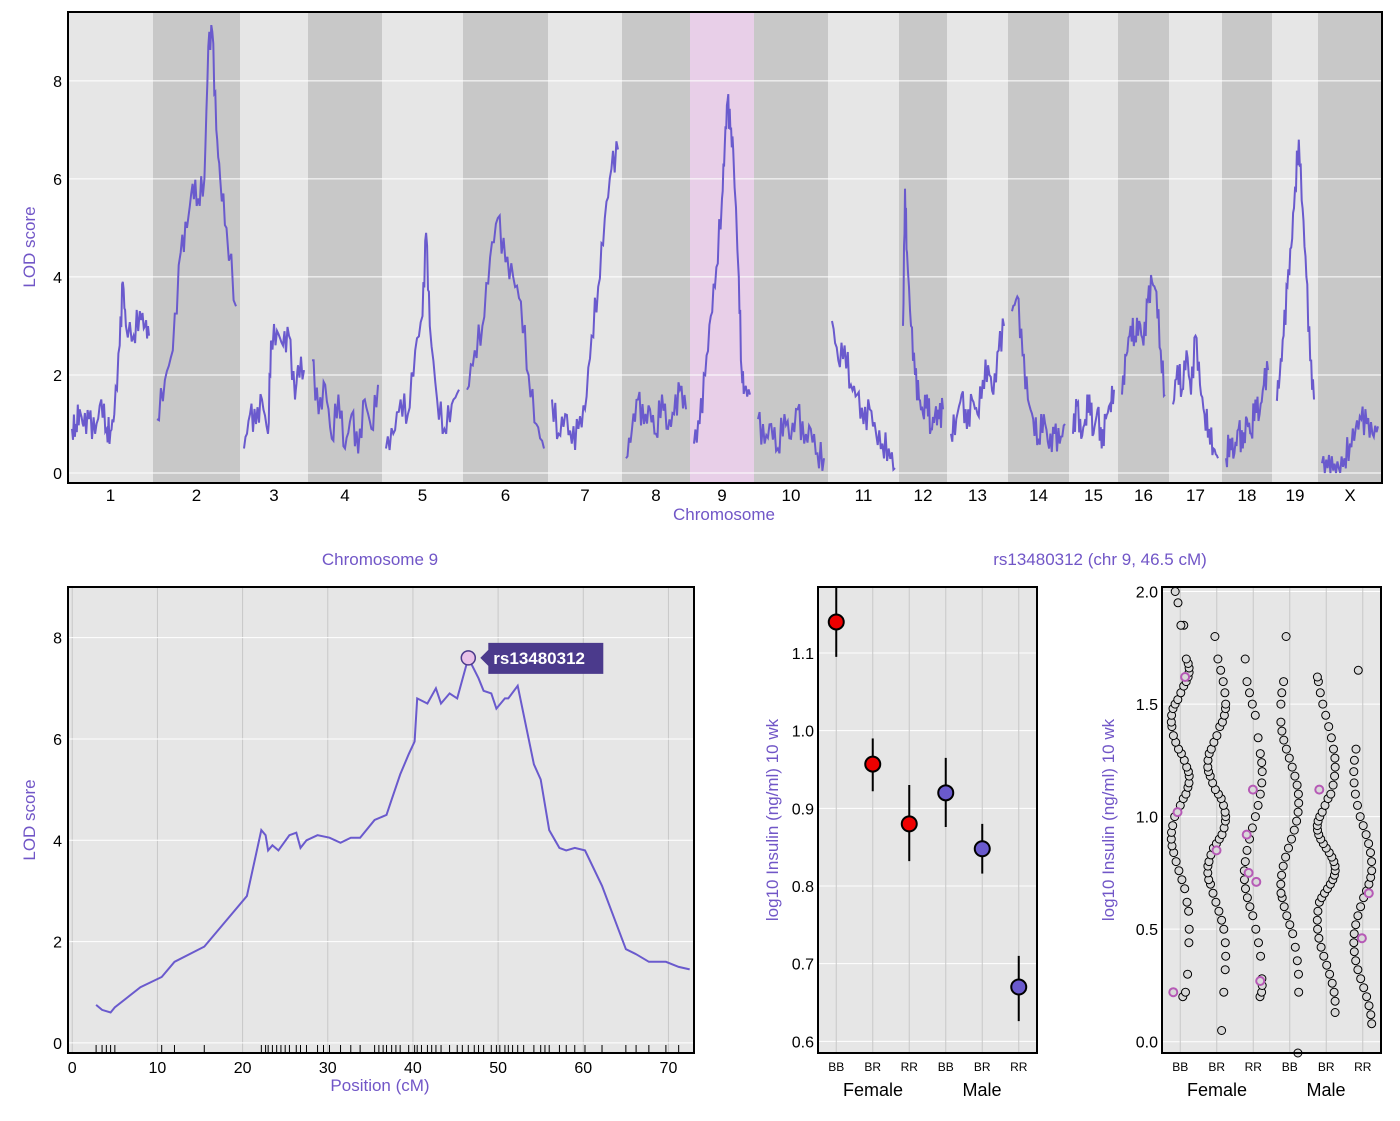 The width and height of the screenshot is (1400, 1121). Describe the element at coordinates (803, 654) in the screenshot. I see `effect-ytick-label: 1.1` at that location.